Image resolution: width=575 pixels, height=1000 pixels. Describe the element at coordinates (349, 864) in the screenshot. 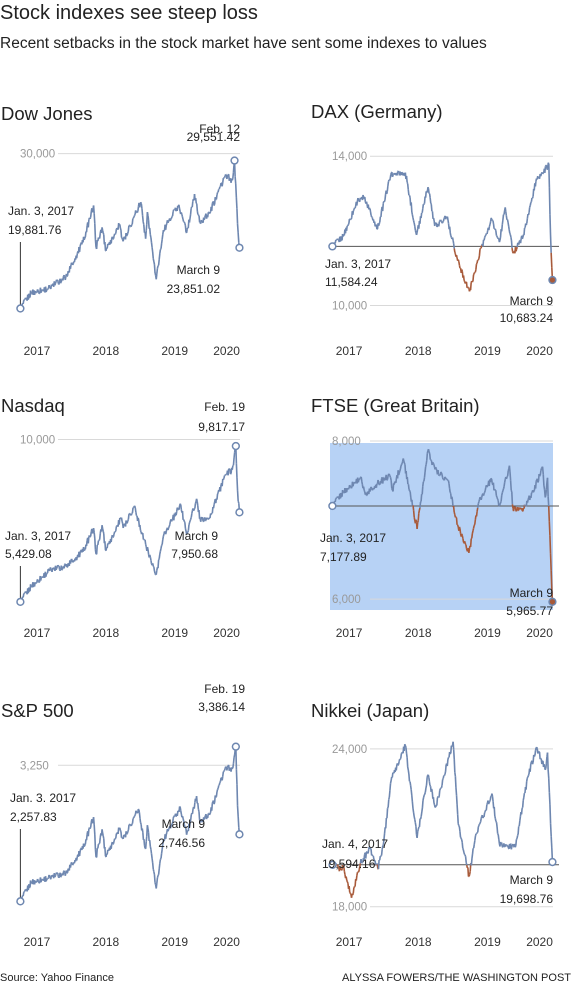

I see `annotation-value: 19,594.16` at that location.